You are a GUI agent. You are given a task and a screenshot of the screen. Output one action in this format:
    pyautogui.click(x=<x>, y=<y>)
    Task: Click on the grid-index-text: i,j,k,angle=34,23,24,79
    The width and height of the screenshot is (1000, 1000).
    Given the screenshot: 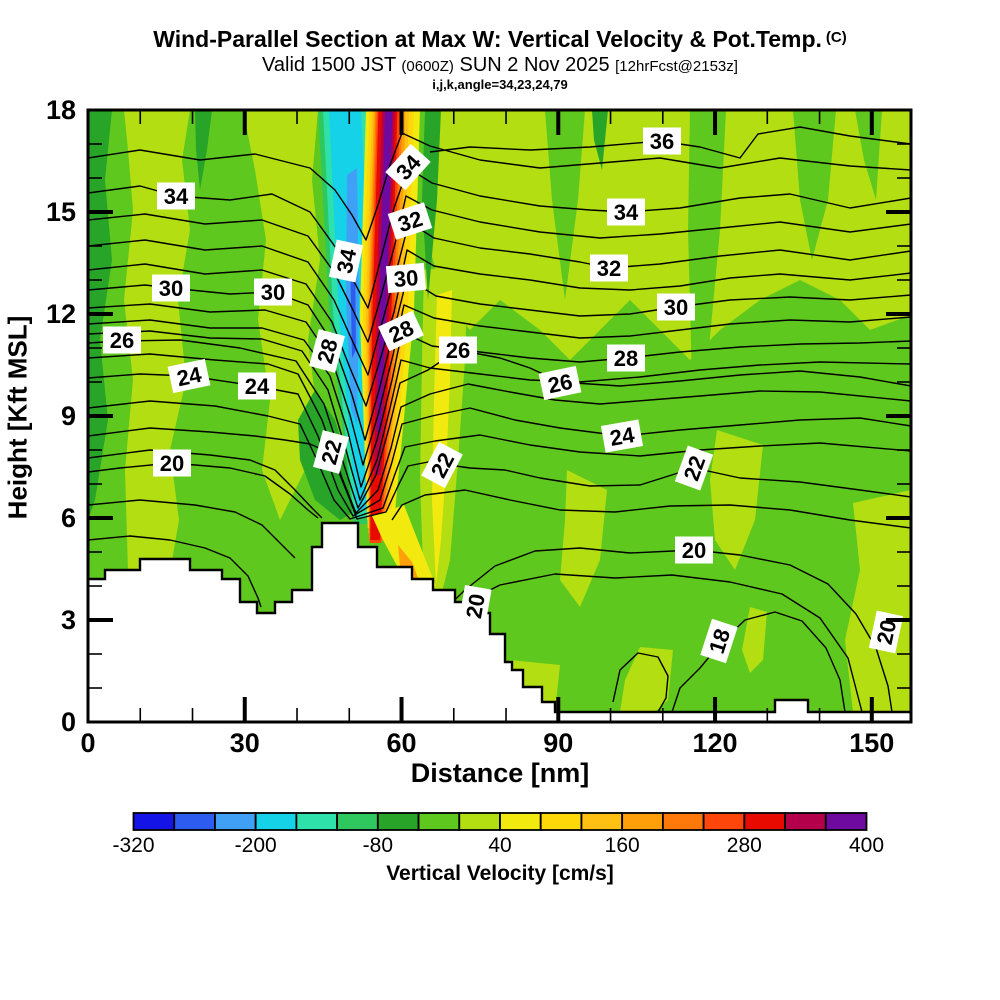 What is the action you would take?
    pyautogui.click(x=500, y=84)
    